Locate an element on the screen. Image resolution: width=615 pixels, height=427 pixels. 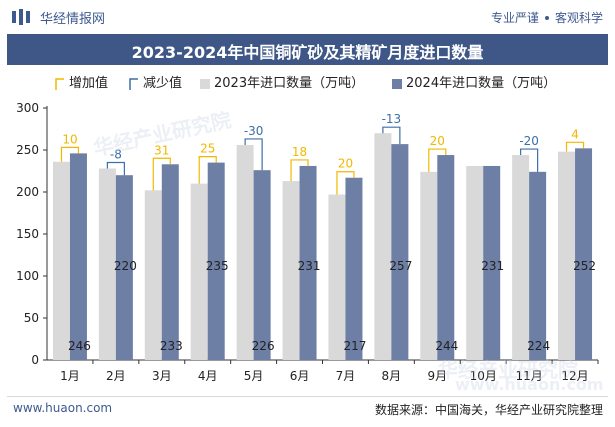
bar-value-label: 233 is located at coordinates (171, 346).